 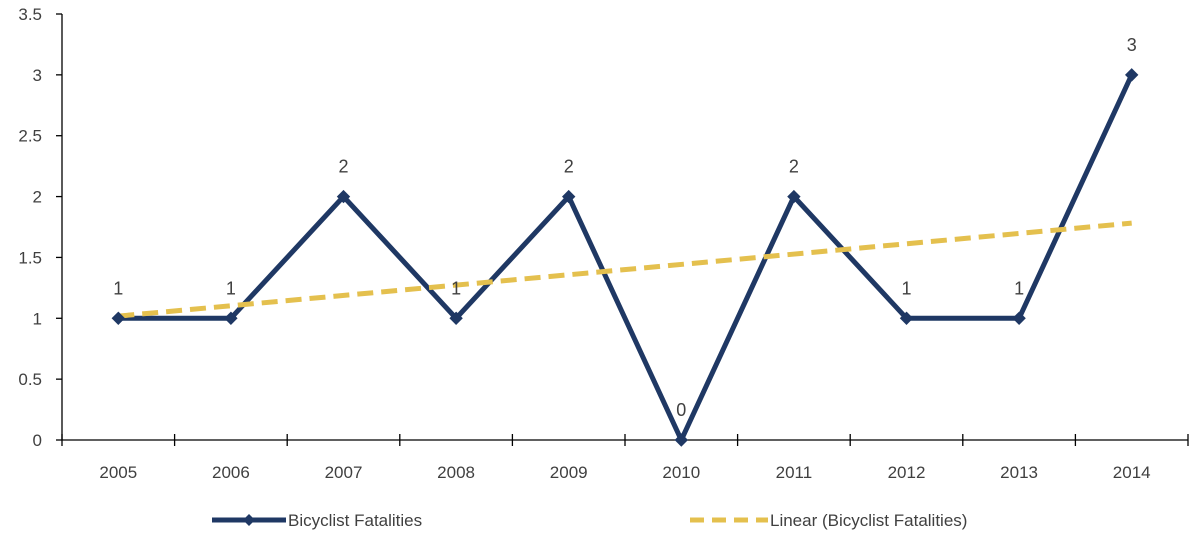 What do you see at coordinates (249, 520) in the screenshot?
I see `legend-marker` at bounding box center [249, 520].